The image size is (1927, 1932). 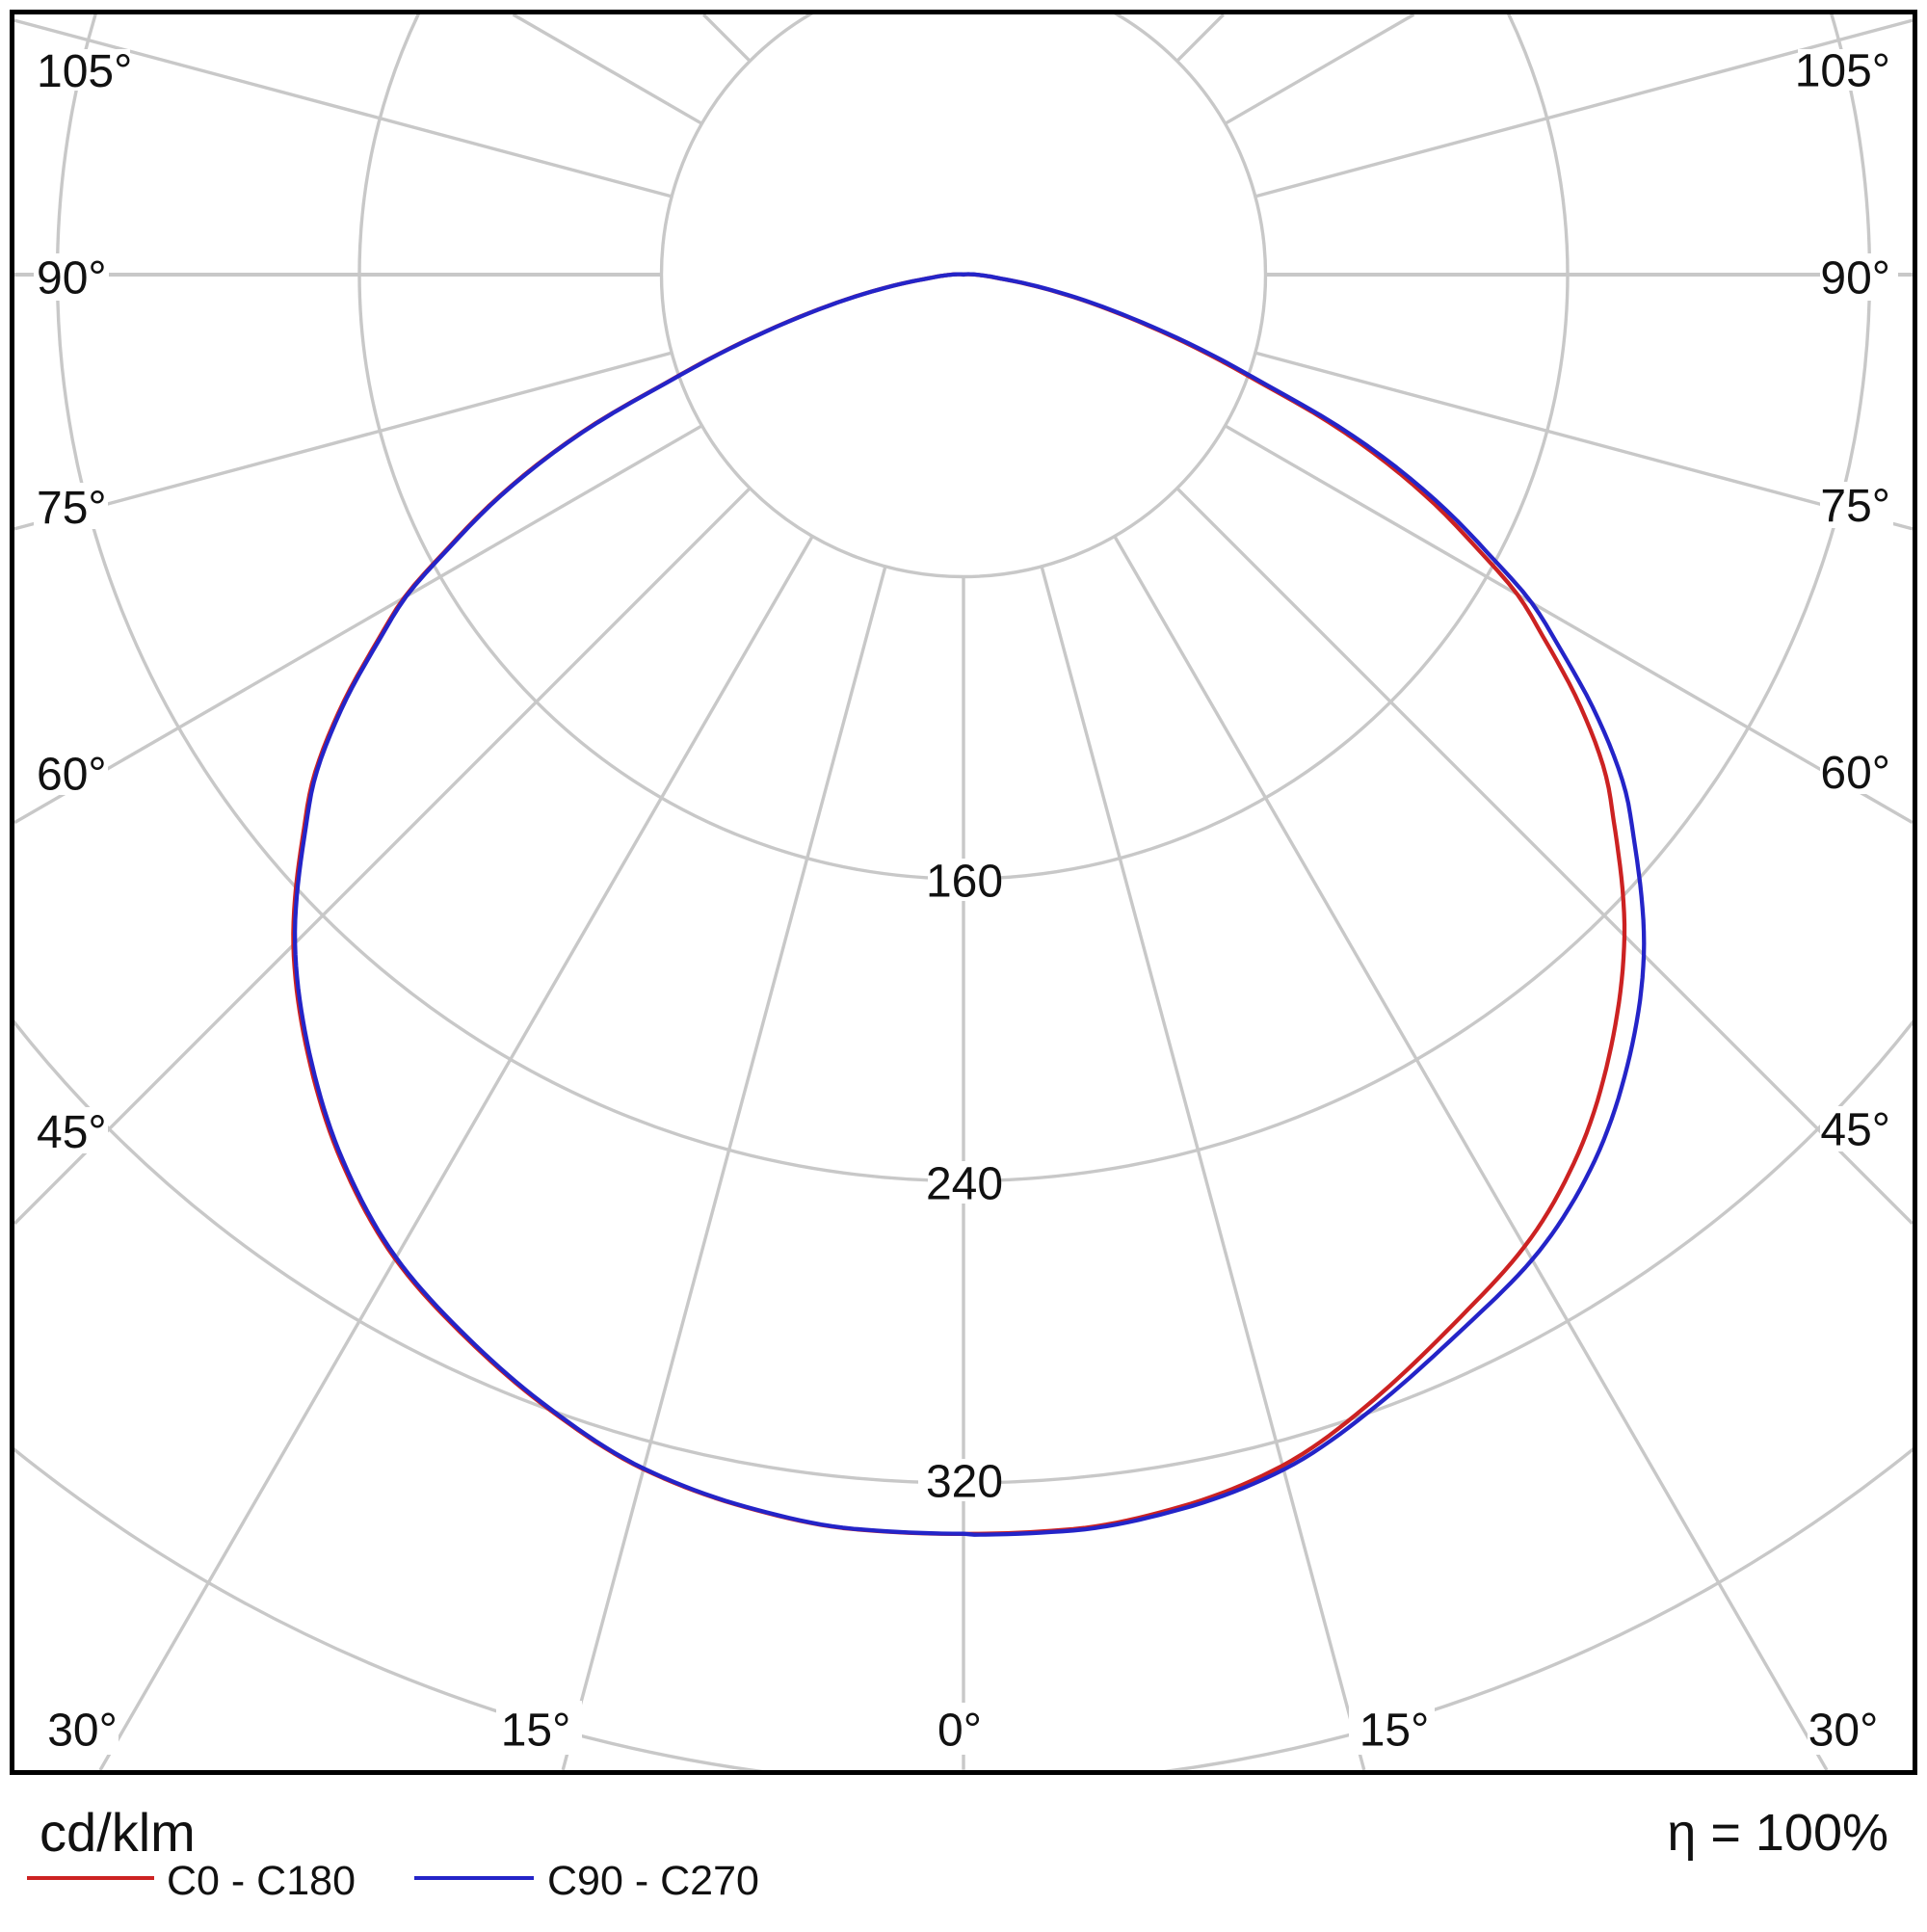 What do you see at coordinates (1777, 1833) in the screenshot?
I see `svg-text: η = 100%` at bounding box center [1777, 1833].